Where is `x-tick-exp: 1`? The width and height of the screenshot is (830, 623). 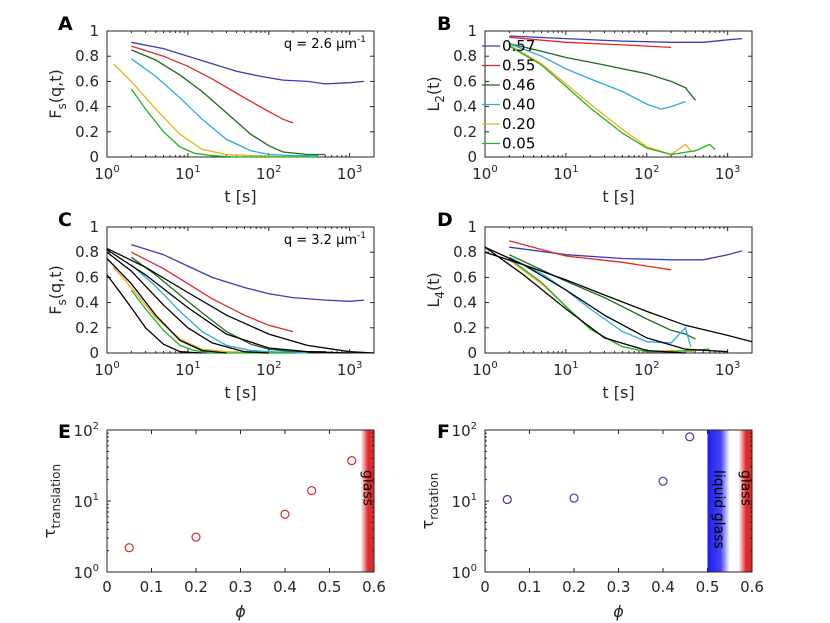
x-tick-exp: 1 is located at coordinates (197, 365).